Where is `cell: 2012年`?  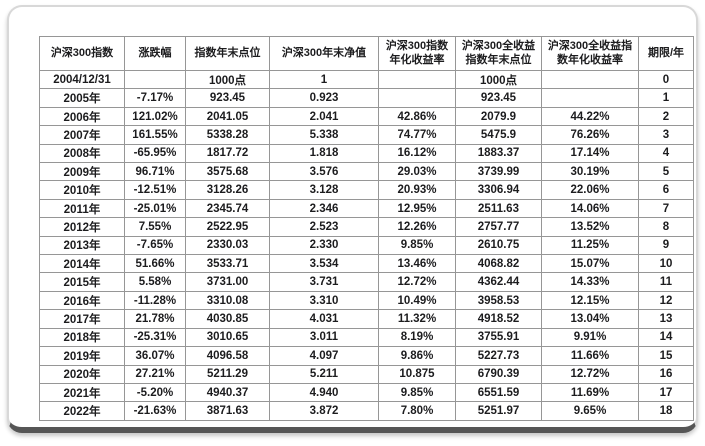
cell: 2012年 is located at coordinates (82, 227).